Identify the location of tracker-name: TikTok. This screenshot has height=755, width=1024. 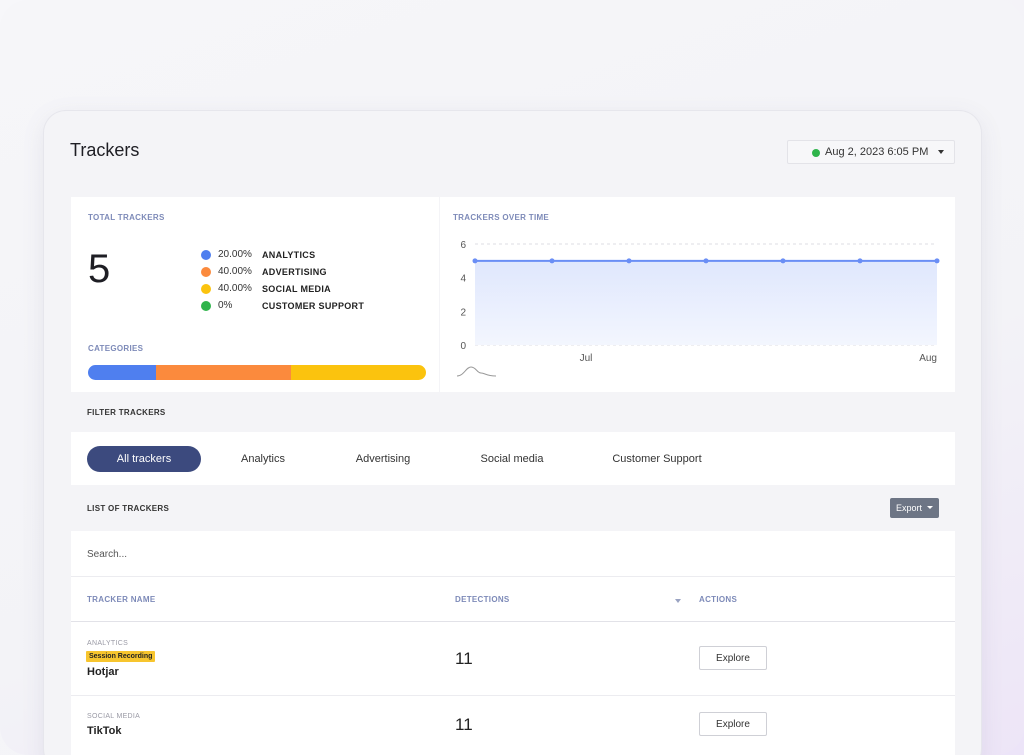
(104, 731).